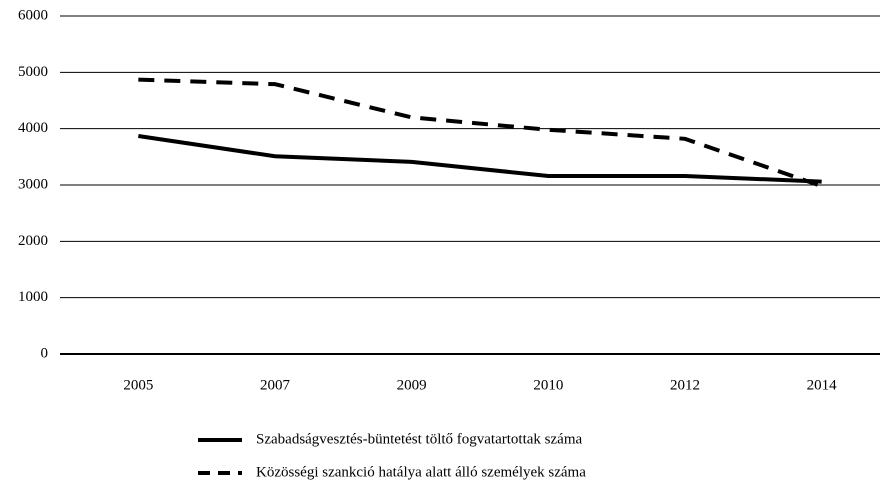 This screenshot has height=494, width=885. I want to click on x-tick-label: 2009, so click(412, 385).